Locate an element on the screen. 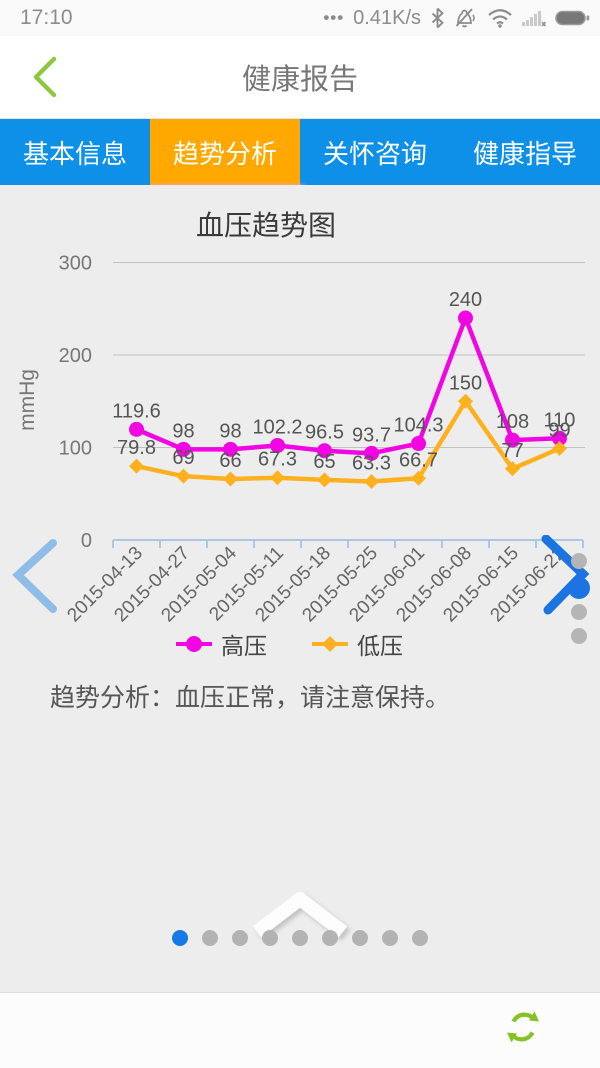 The height and width of the screenshot is (1068, 600). chart-next-button is located at coordinates (564, 574).